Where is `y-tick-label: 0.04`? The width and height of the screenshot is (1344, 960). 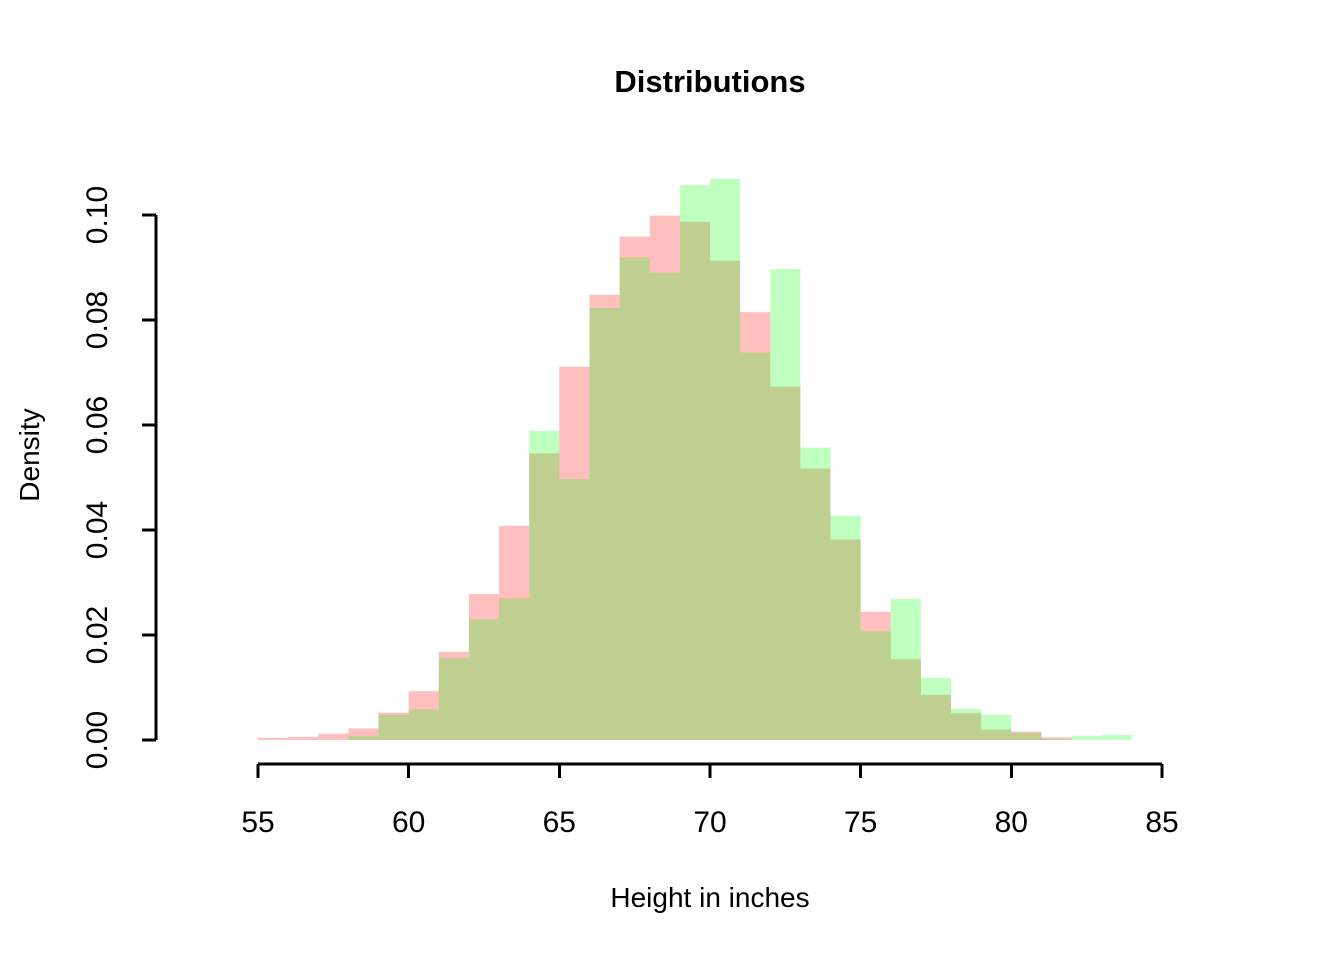 y-tick-label: 0.04 is located at coordinates (97, 530).